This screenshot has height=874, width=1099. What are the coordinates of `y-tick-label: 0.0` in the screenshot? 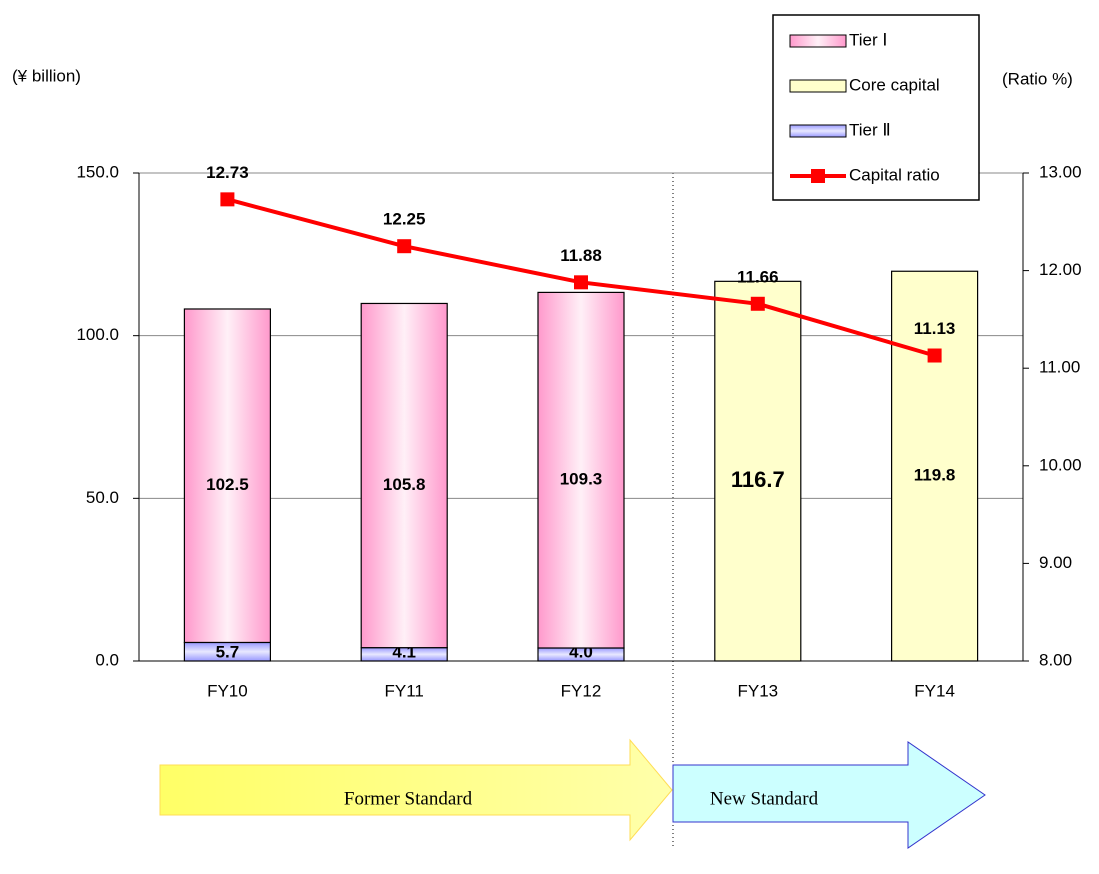 It's located at (107, 659).